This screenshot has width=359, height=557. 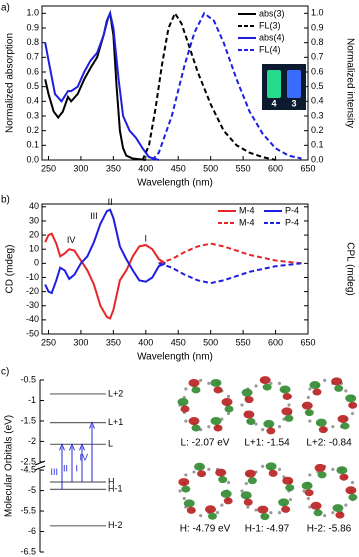 I want to click on y2-axis-title: Normalized intensity, so click(x=349, y=83).